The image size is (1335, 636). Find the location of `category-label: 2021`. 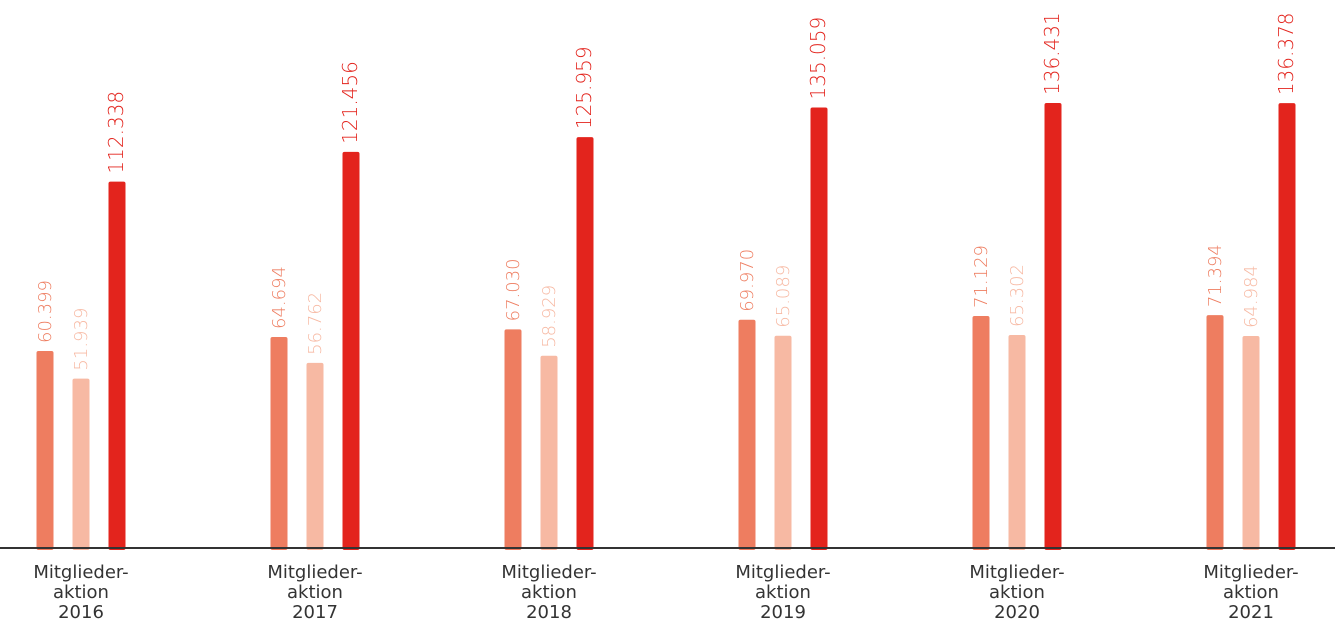

category-label: 2021 is located at coordinates (1251, 612).